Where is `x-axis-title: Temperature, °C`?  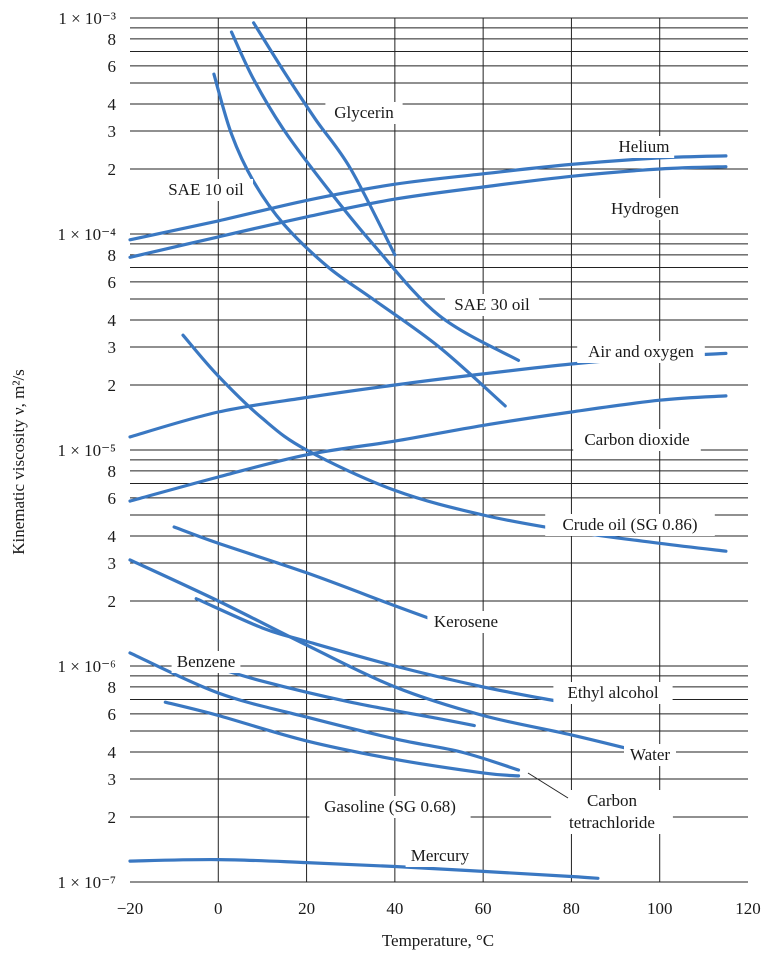
x-axis-title: Temperature, °C is located at coordinates (438, 940).